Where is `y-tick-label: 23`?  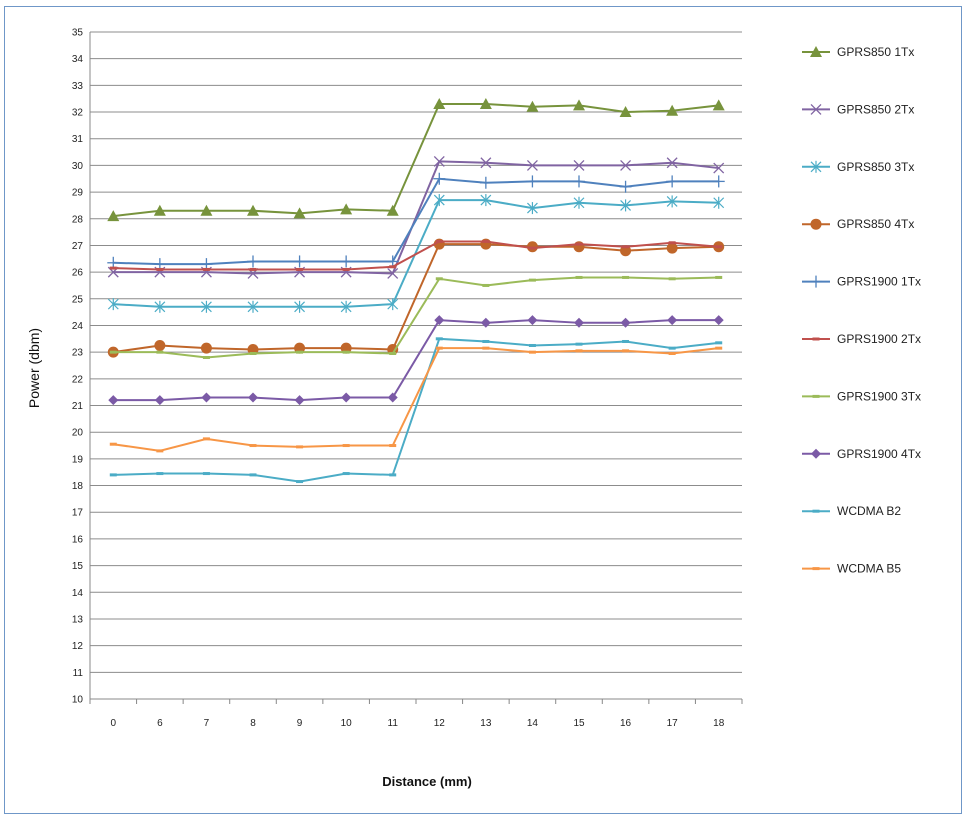 y-tick-label: 23 is located at coordinates (78, 353).